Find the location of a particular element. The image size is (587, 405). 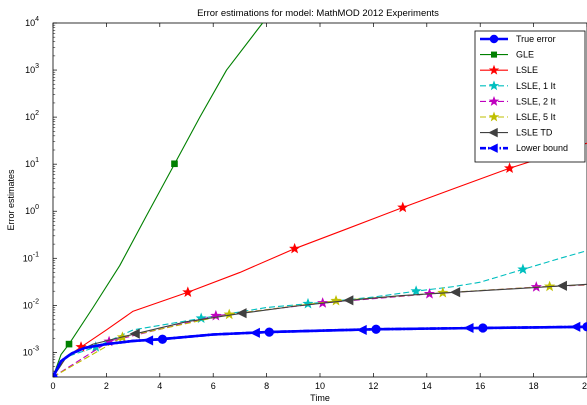

x-tick-label: 6 is located at coordinates (213, 386).